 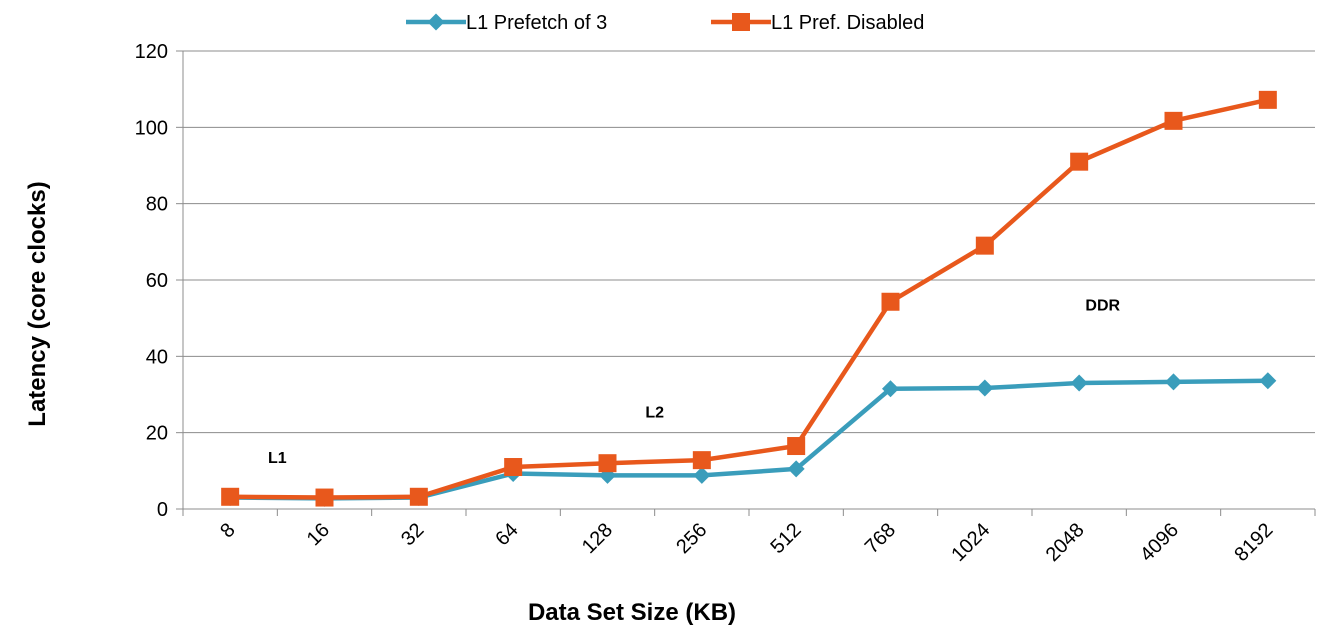 What do you see at coordinates (151, 128) in the screenshot?
I see `y-tick-label: 100` at bounding box center [151, 128].